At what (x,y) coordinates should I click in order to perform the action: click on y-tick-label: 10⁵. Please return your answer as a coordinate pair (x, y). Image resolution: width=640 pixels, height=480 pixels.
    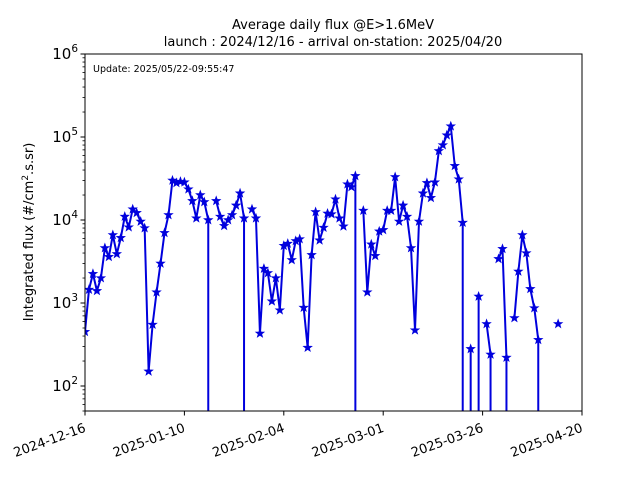
    Looking at the image, I should click on (65, 136).